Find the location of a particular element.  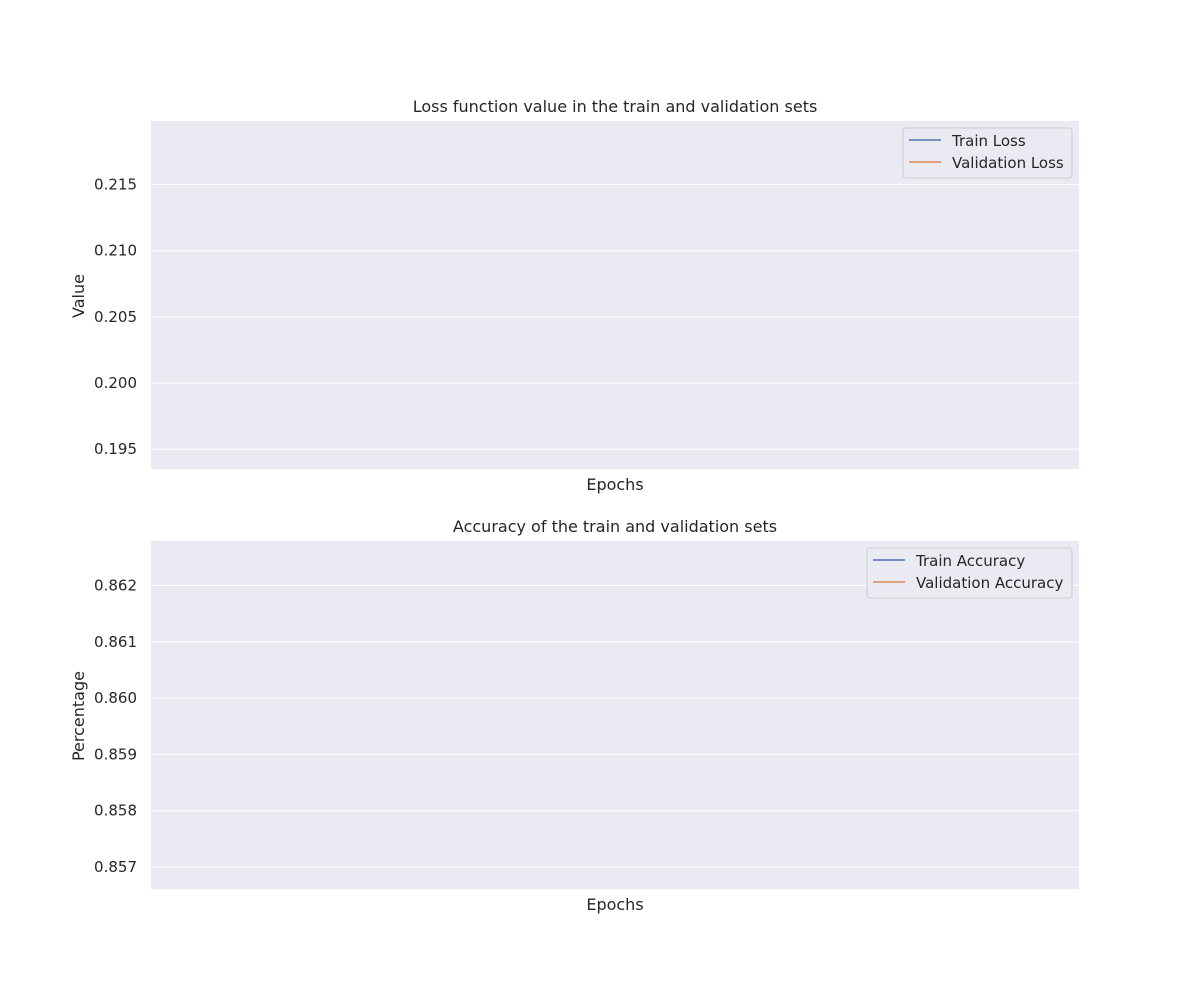

accuracy-y-tick-label: 0.860 is located at coordinates (115, 698).